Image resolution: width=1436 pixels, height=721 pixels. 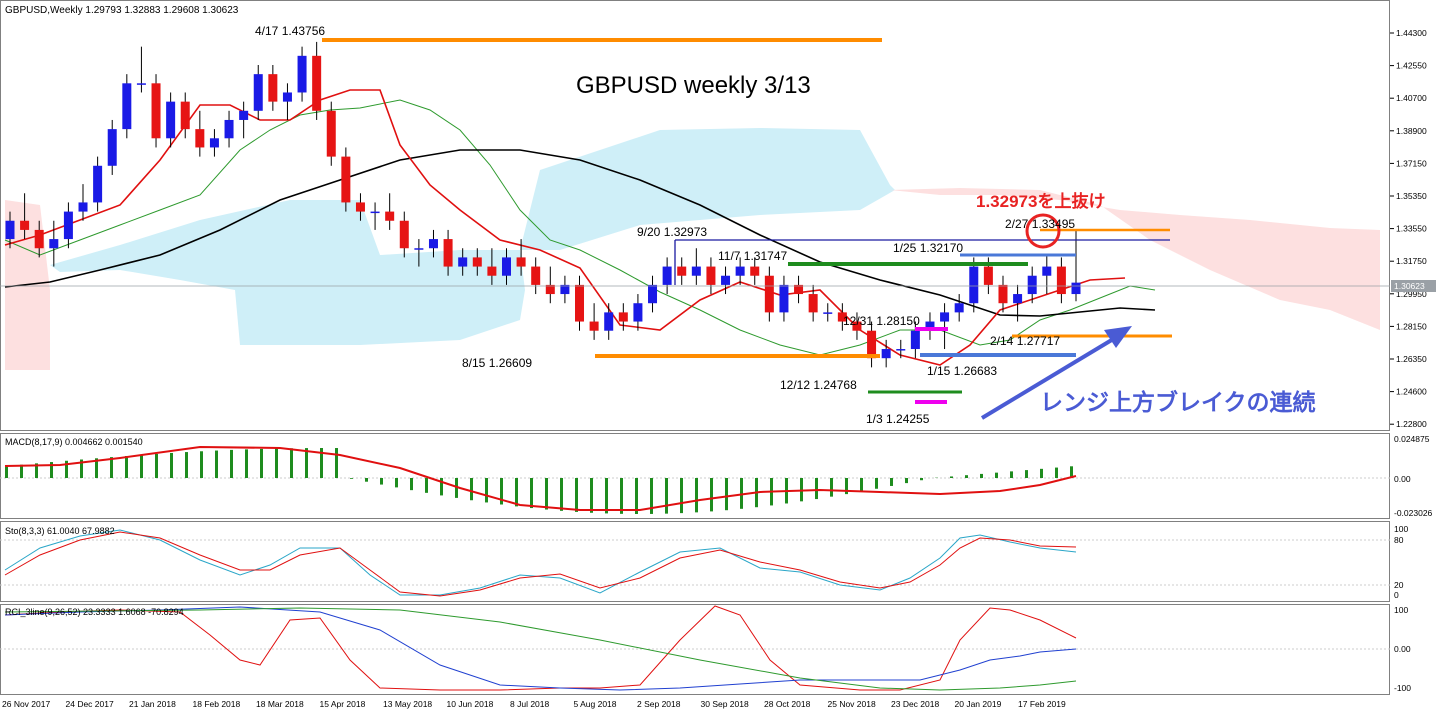 I want to click on price-tick-label: 1.42550, so click(x=1411, y=66).